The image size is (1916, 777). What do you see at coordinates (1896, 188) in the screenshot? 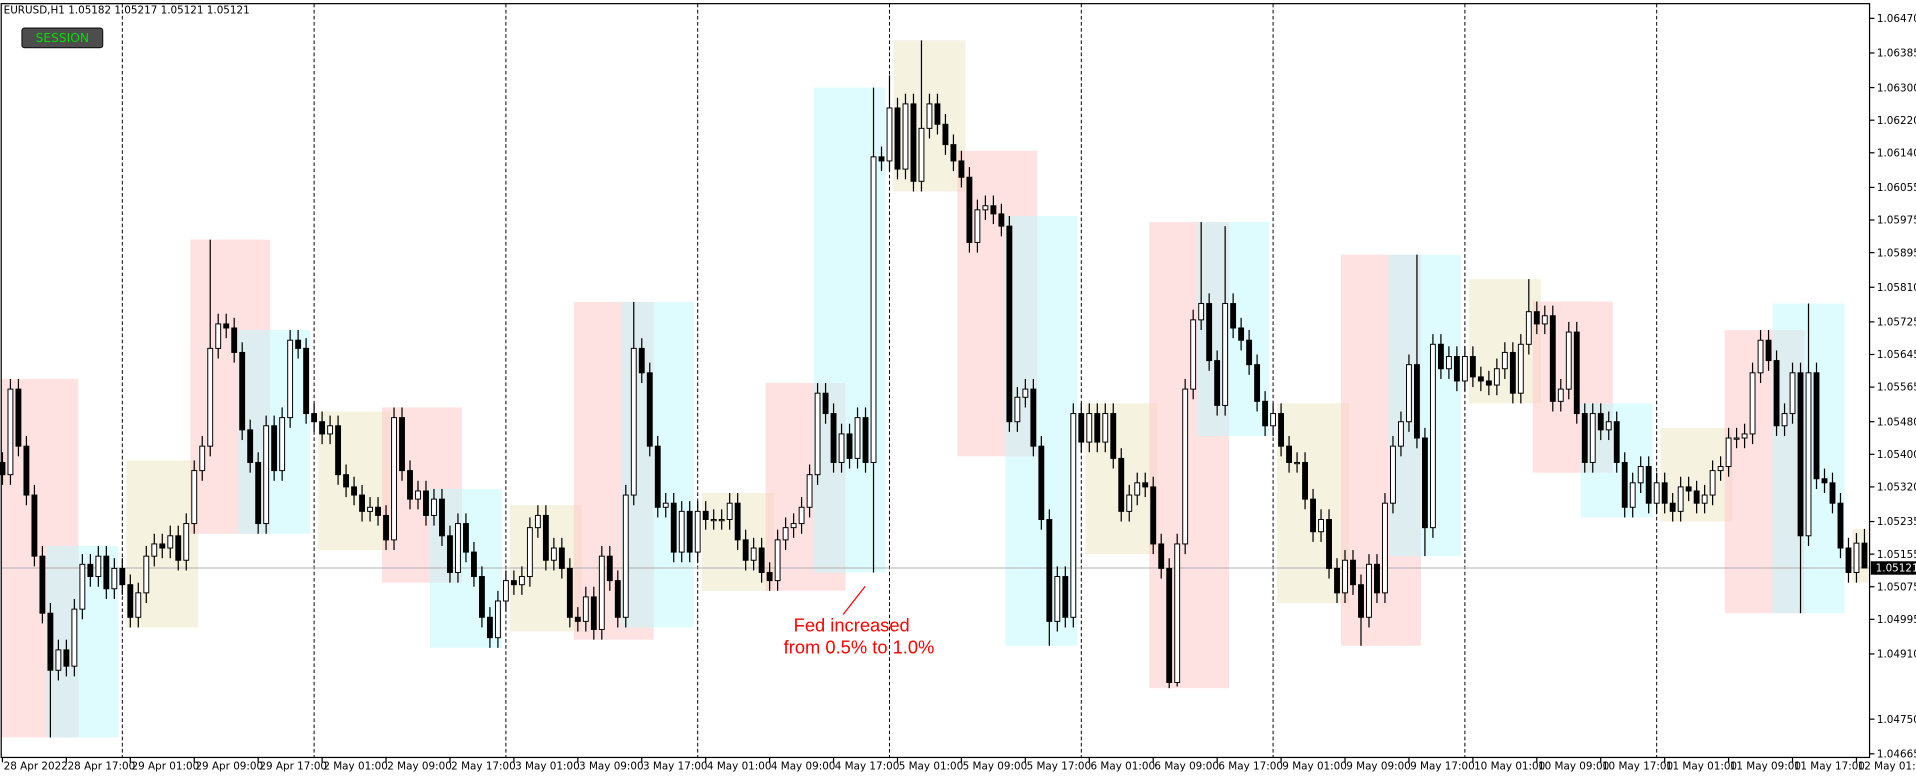
I see `y-tick-label: 1.06055` at bounding box center [1896, 188].